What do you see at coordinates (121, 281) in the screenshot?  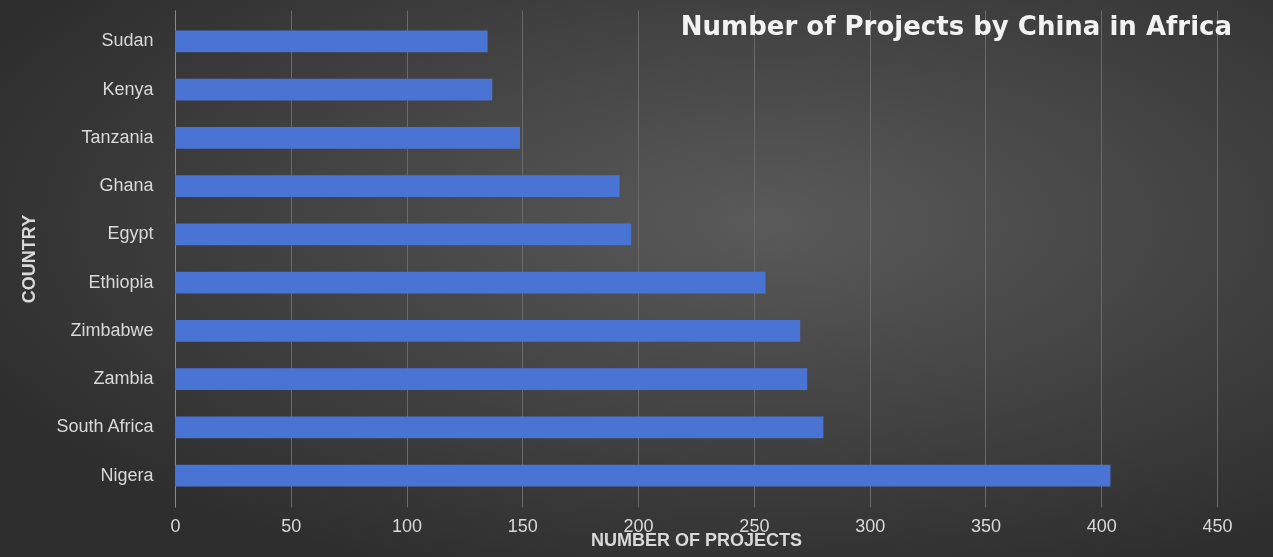 I see `y-tick-label: Ethiopia` at bounding box center [121, 281].